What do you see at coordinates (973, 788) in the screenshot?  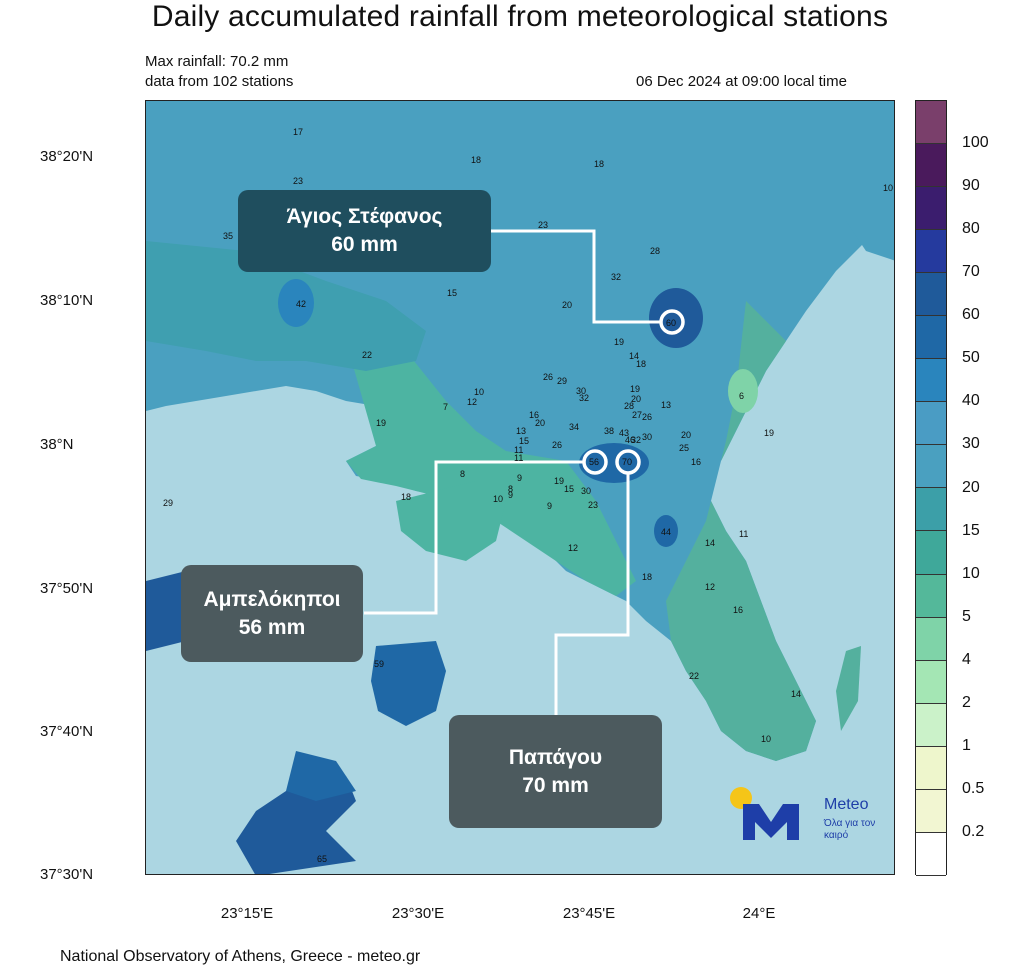 I see `colorbar-level-label: 0.5` at bounding box center [973, 788].